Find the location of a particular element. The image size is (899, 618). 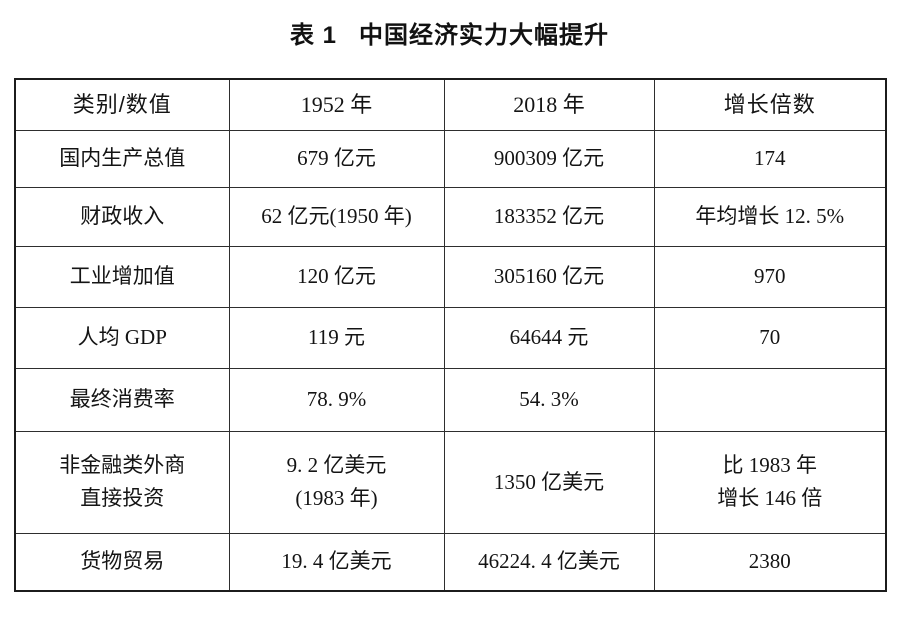

table-cell: 货物贸易 is located at coordinates (122, 562).